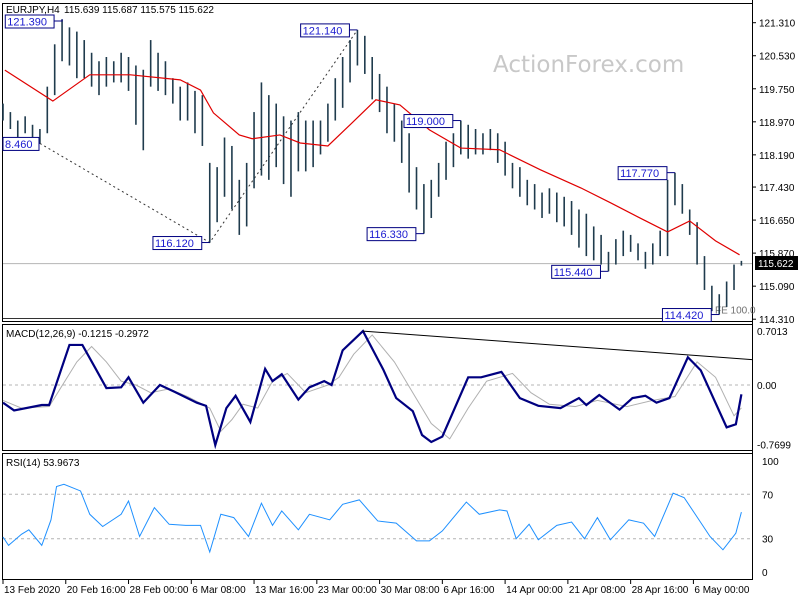 The image size is (800, 600). I want to click on time-tick-label: 14 Apr 00:00, so click(534, 590).